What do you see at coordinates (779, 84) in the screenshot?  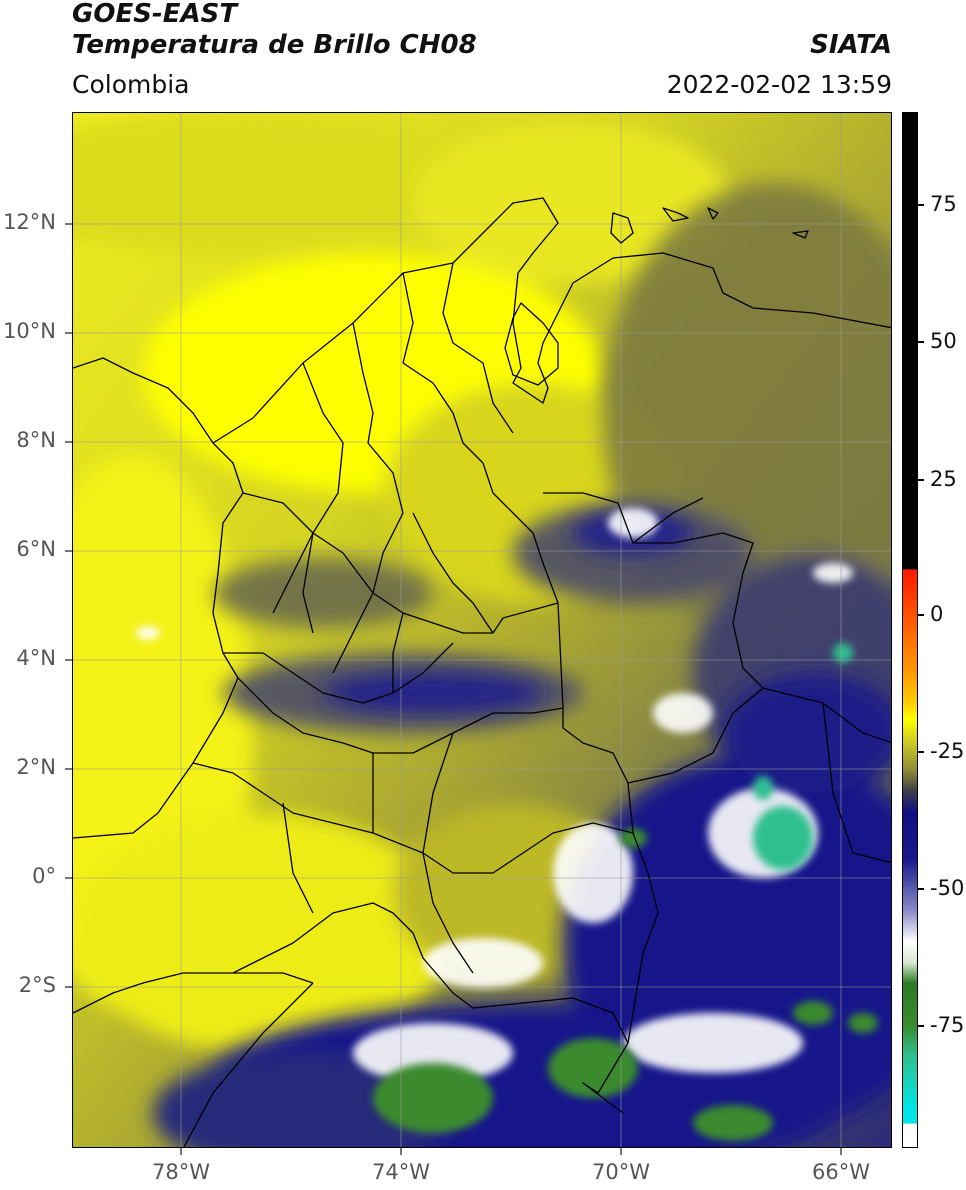 I see `timestamp: 2022-02-02 13:59` at bounding box center [779, 84].